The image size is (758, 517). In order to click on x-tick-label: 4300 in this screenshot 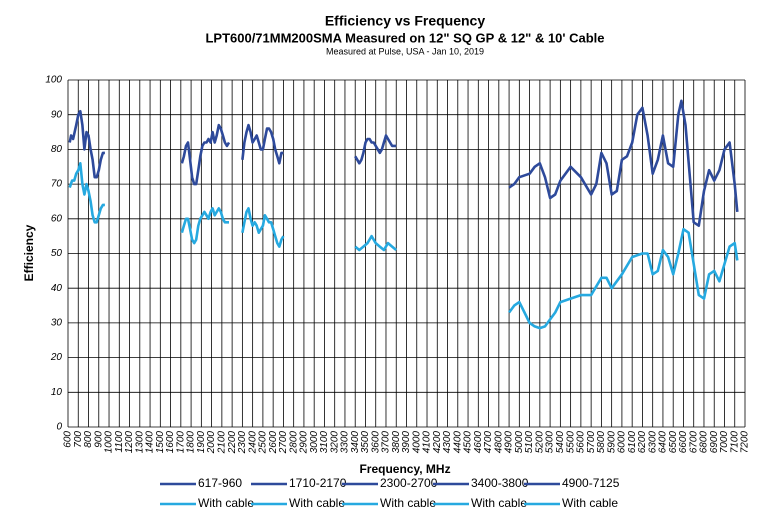, I will do `click(447, 442)`.